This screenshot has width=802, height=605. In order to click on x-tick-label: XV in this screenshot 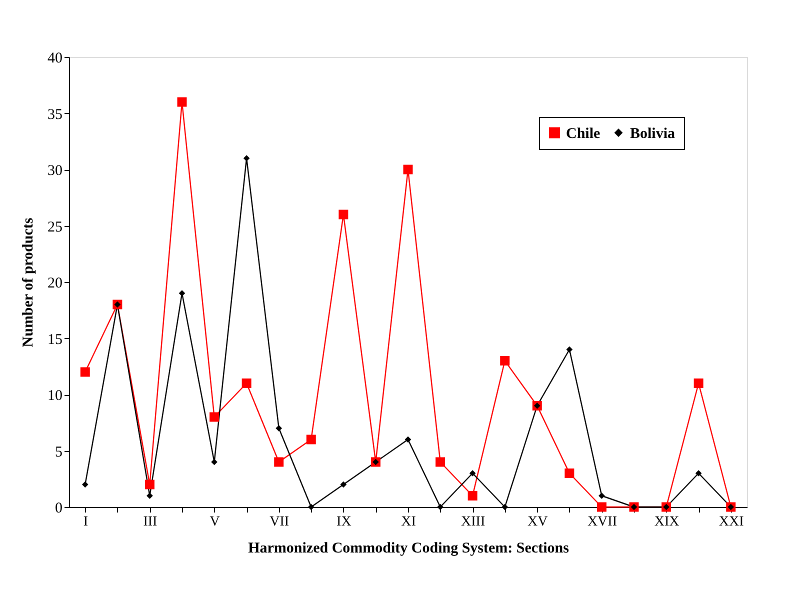, I will do `click(538, 522)`.